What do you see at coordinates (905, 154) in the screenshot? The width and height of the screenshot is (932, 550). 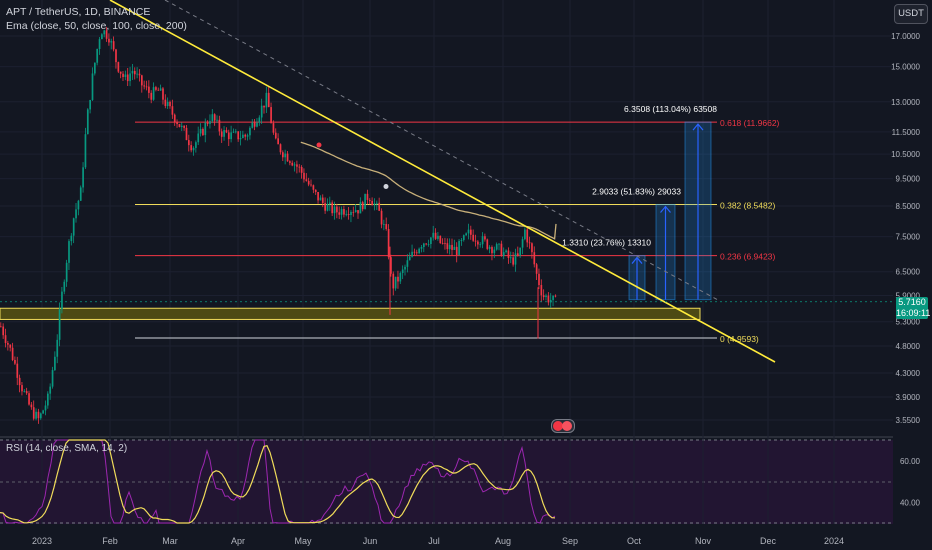 I see `price-tick-label: 10.5000` at bounding box center [905, 154].